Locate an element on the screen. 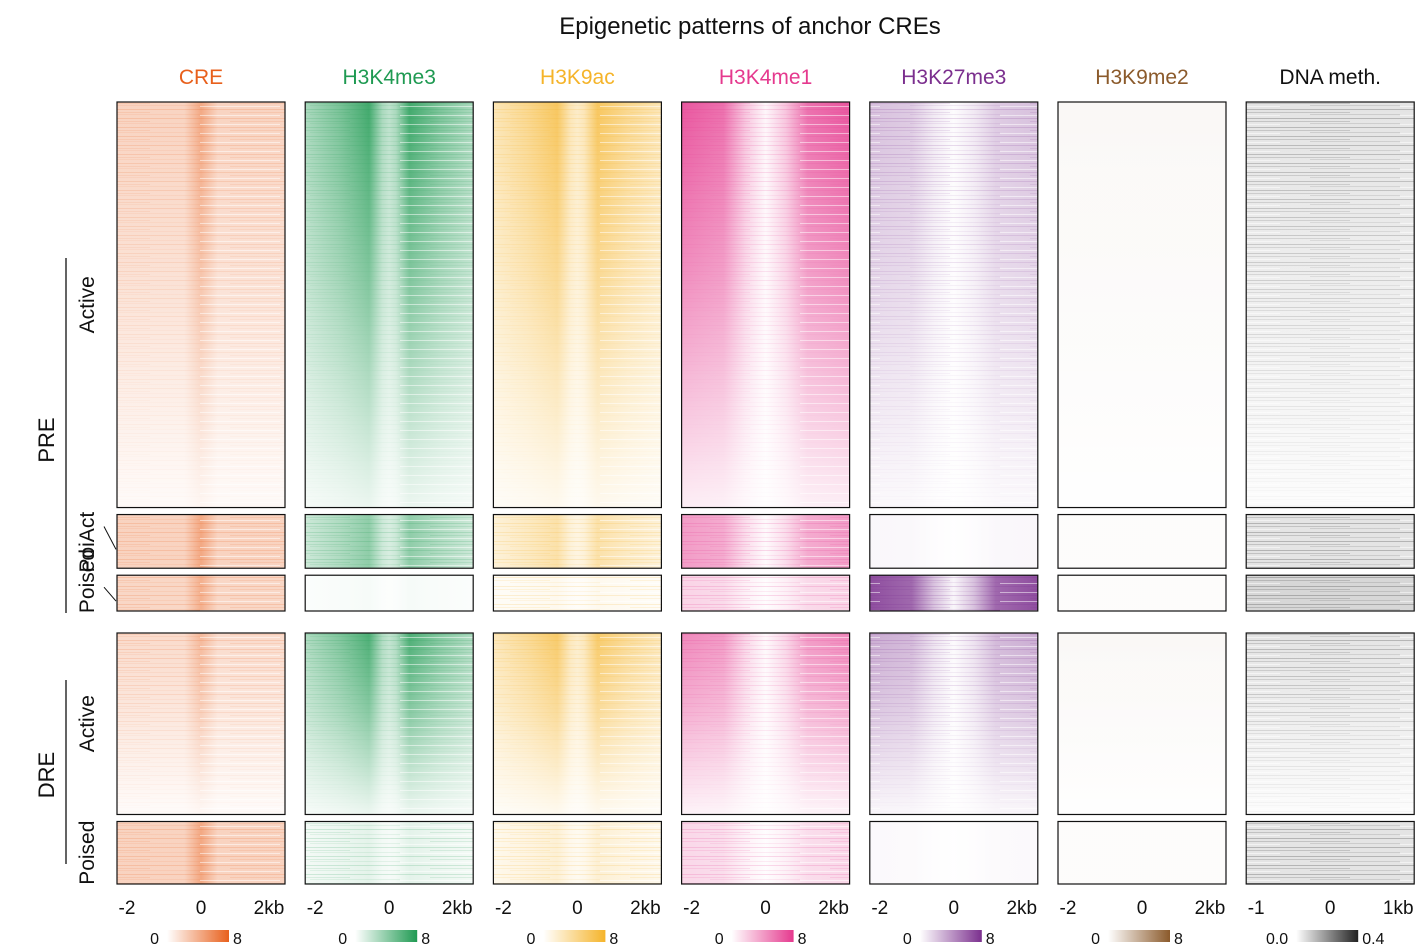 The width and height of the screenshot is (1416, 950). panel-cre is located at coordinates (201, 493).